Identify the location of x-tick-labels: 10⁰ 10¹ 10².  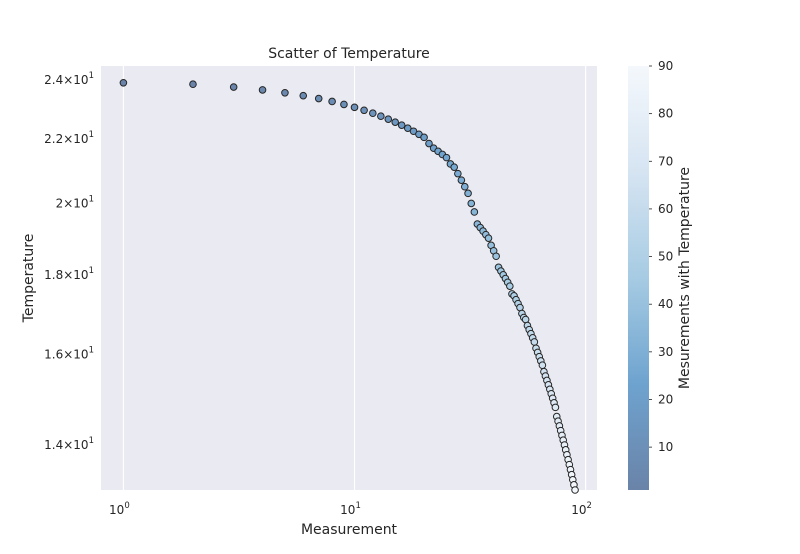
(350, 509).